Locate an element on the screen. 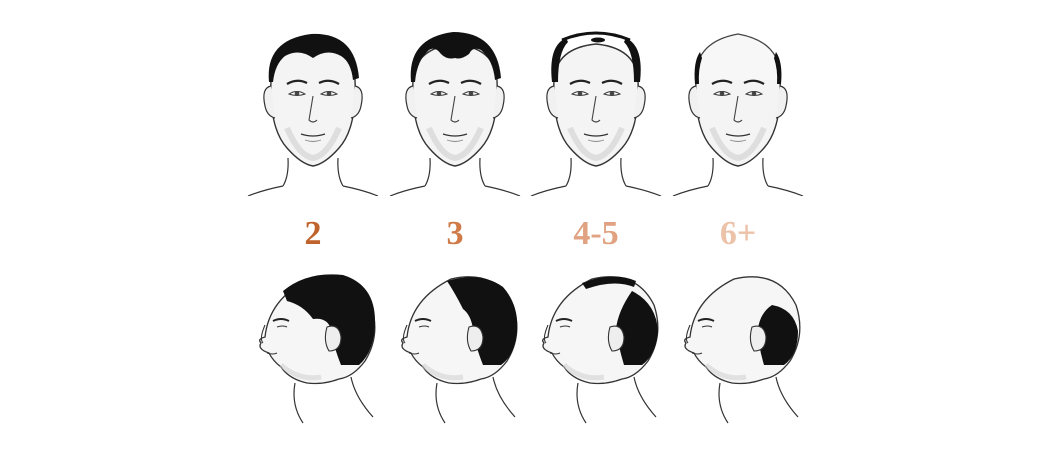  stage-column-2: 2 is located at coordinates (313, 225).